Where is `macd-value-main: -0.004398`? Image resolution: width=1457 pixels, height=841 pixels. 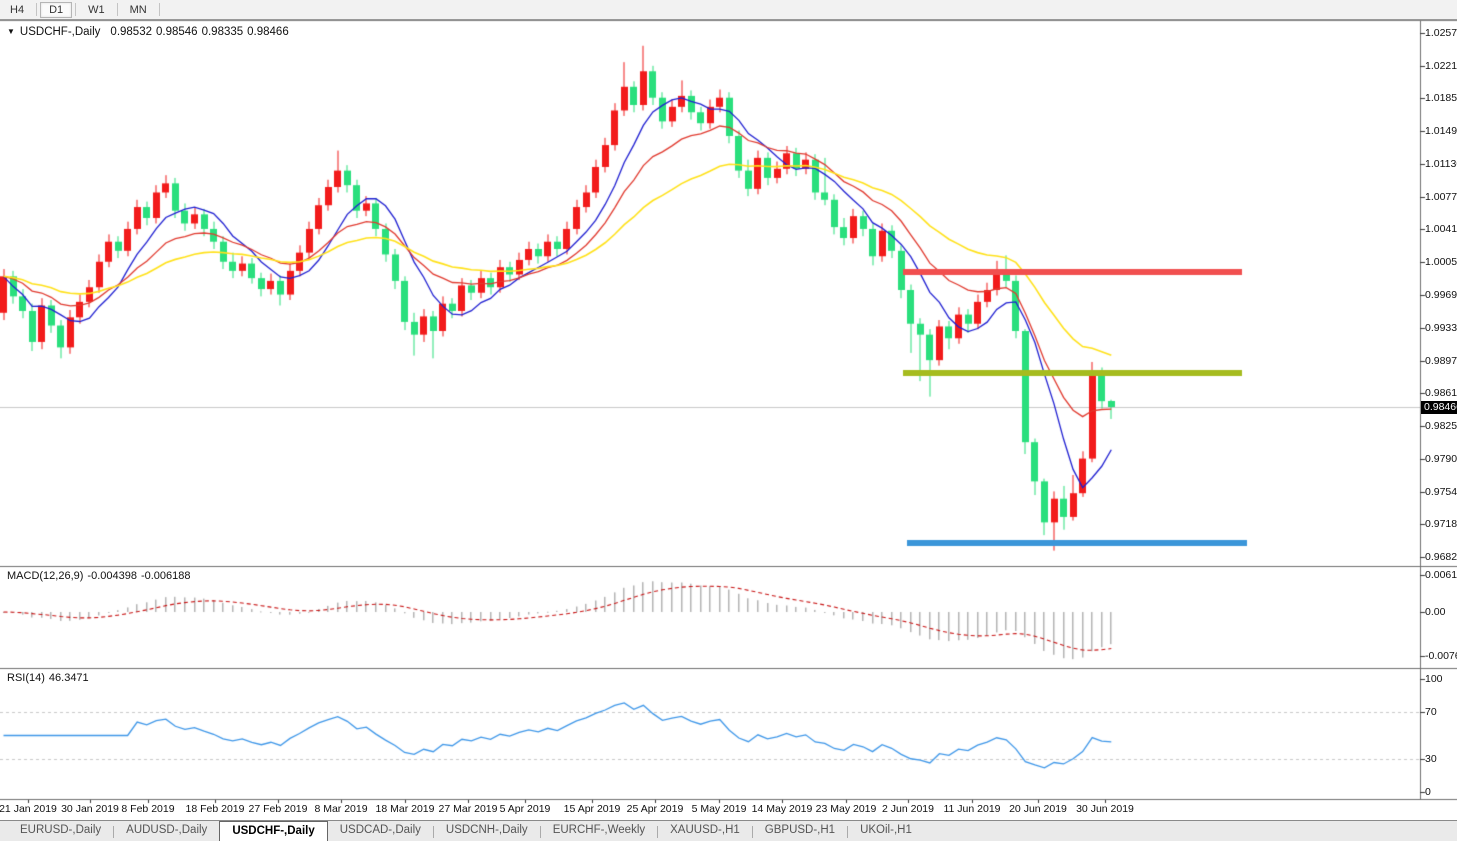 macd-value-main: -0.004398 is located at coordinates (112, 576).